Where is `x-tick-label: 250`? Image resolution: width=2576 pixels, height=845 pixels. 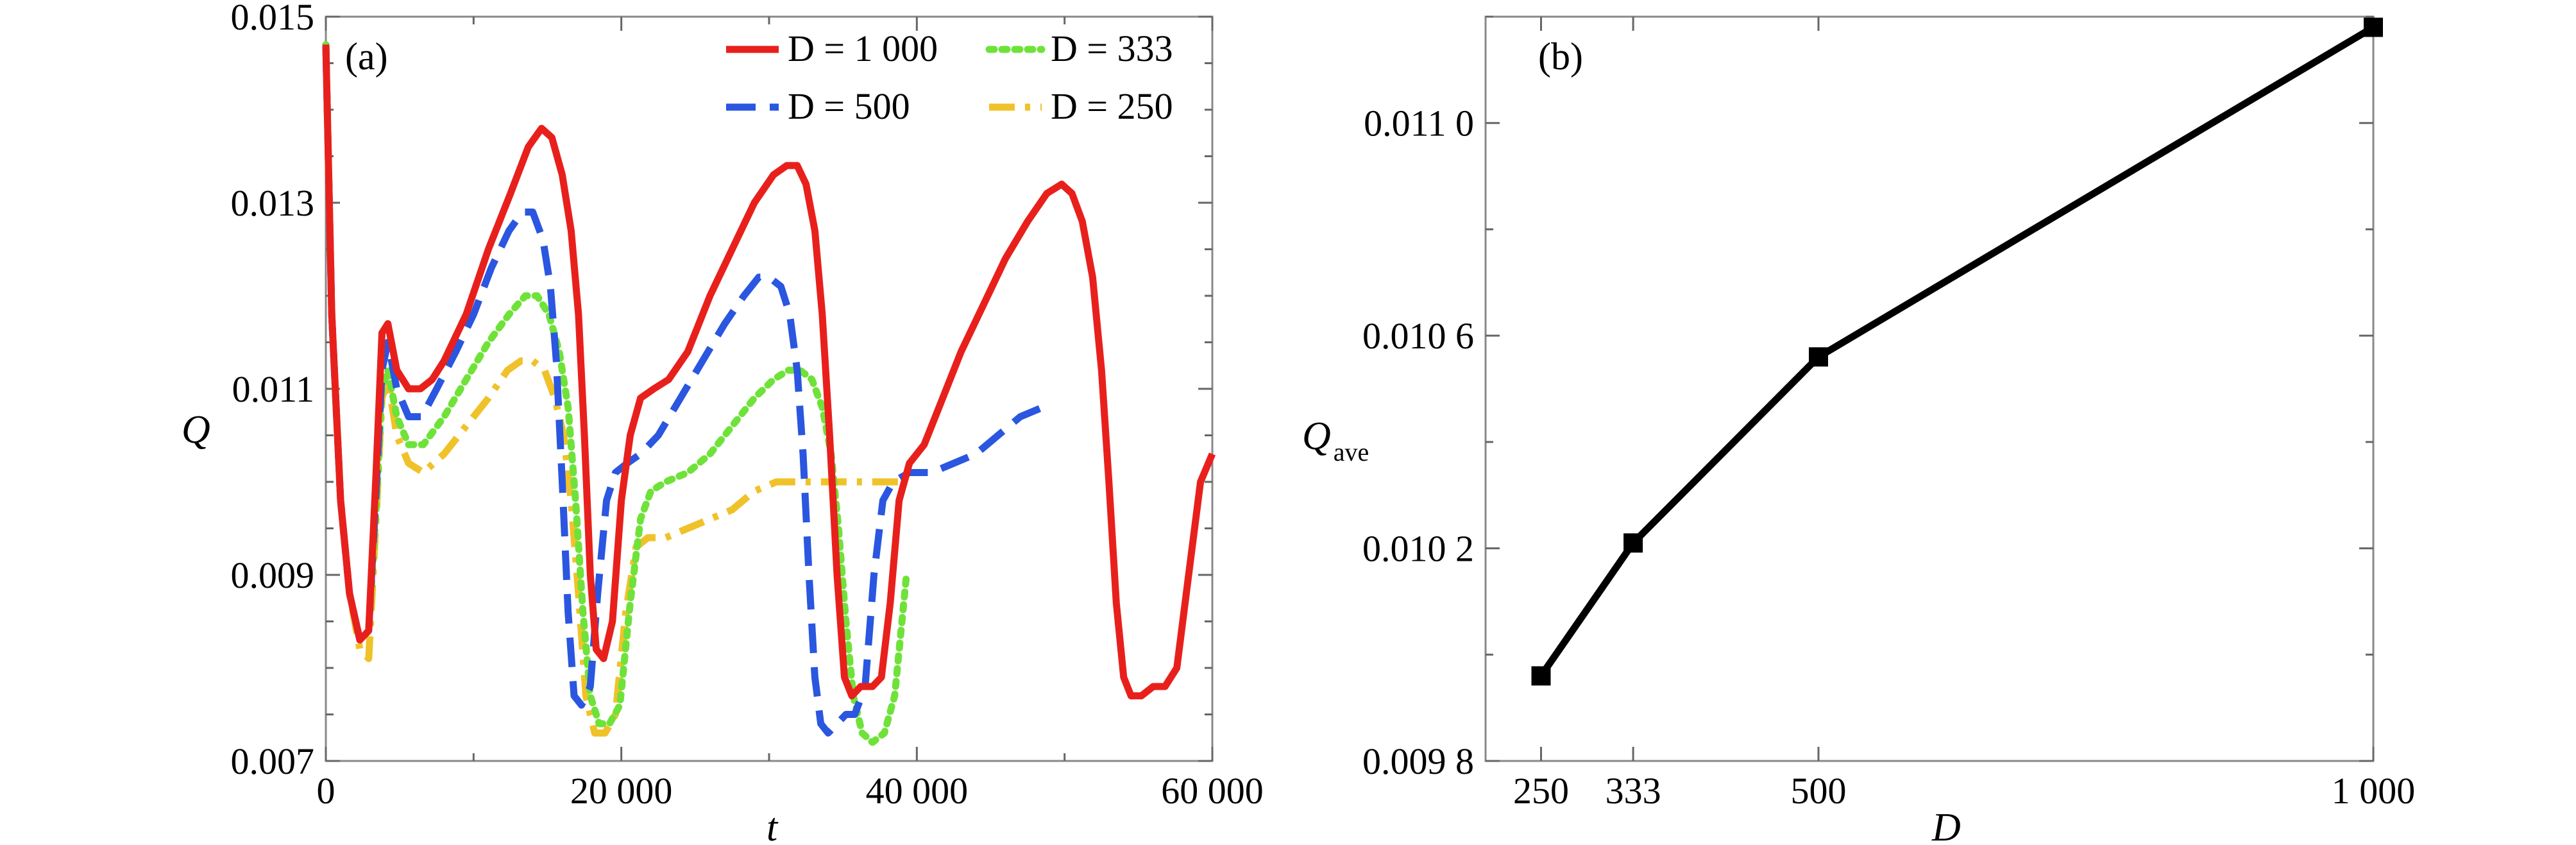
x-tick-label: 250 is located at coordinates (1541, 791).